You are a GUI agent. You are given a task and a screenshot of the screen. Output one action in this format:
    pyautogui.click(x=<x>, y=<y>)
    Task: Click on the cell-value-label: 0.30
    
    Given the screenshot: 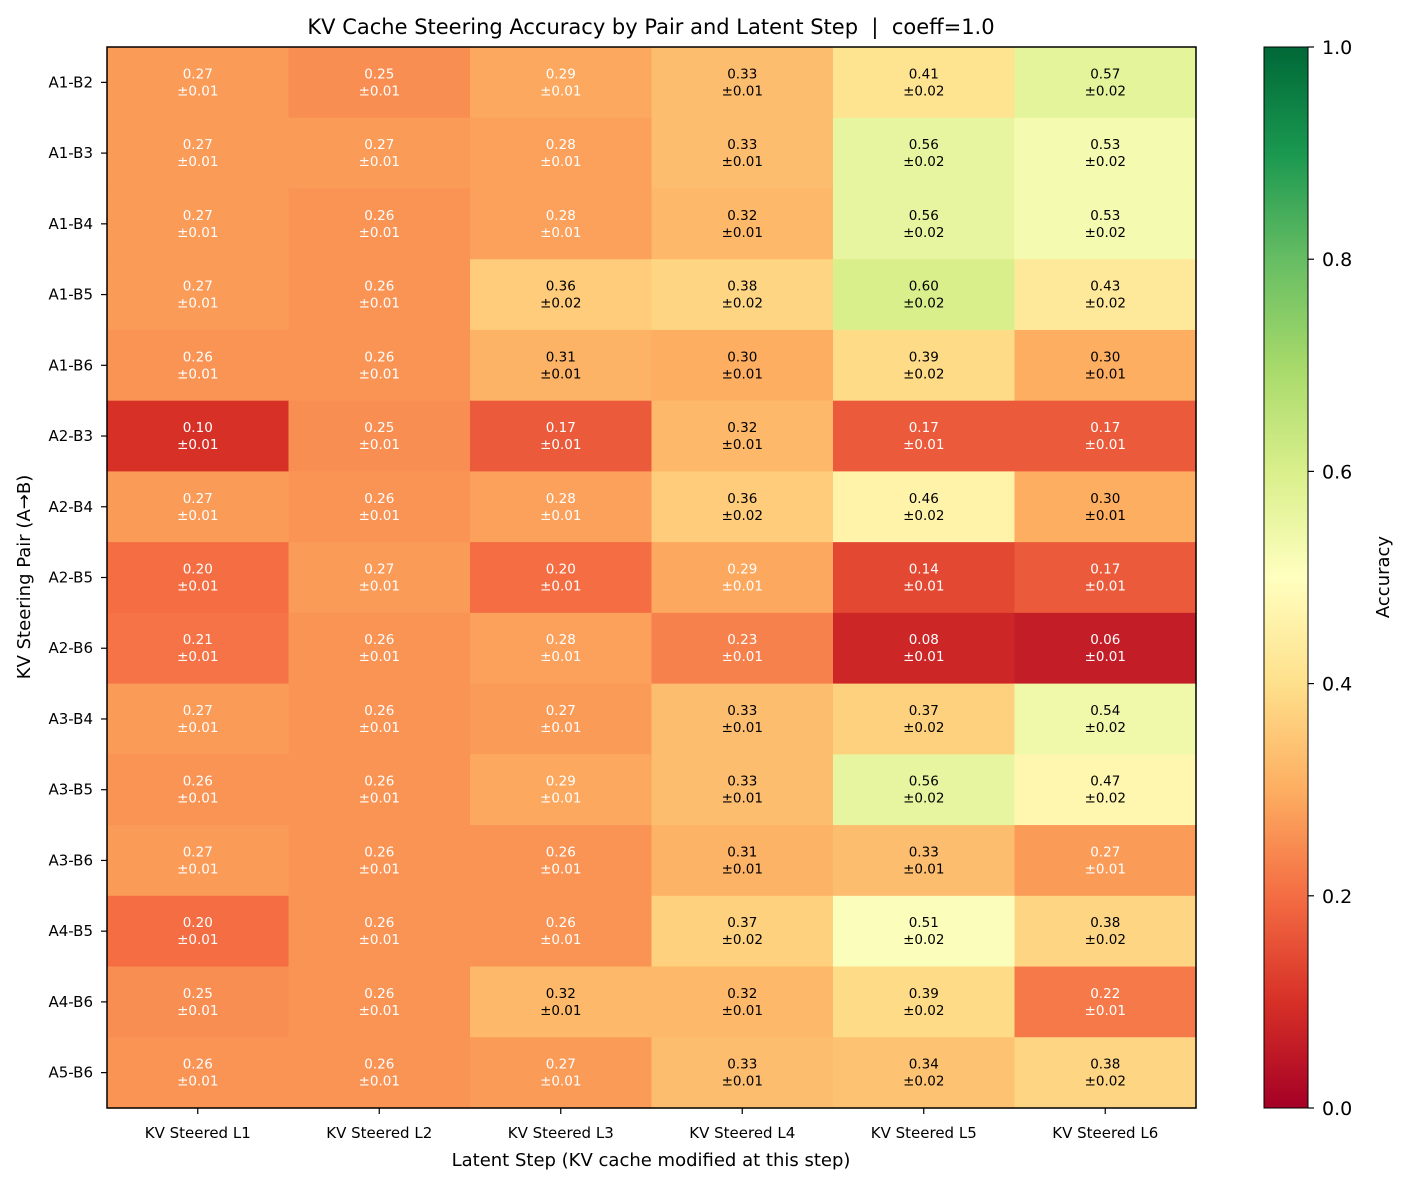 What is the action you would take?
    pyautogui.click(x=1105, y=357)
    